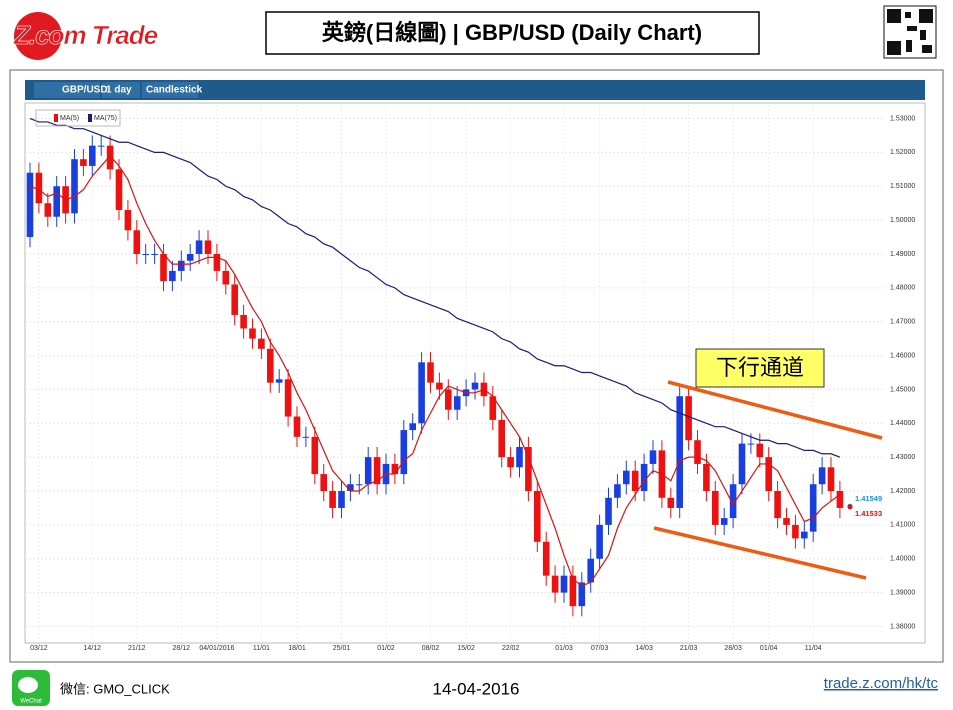 The image size is (953, 710). What do you see at coordinates (902, 525) in the screenshot?
I see `y-tick-label: 1.41000` at bounding box center [902, 525].